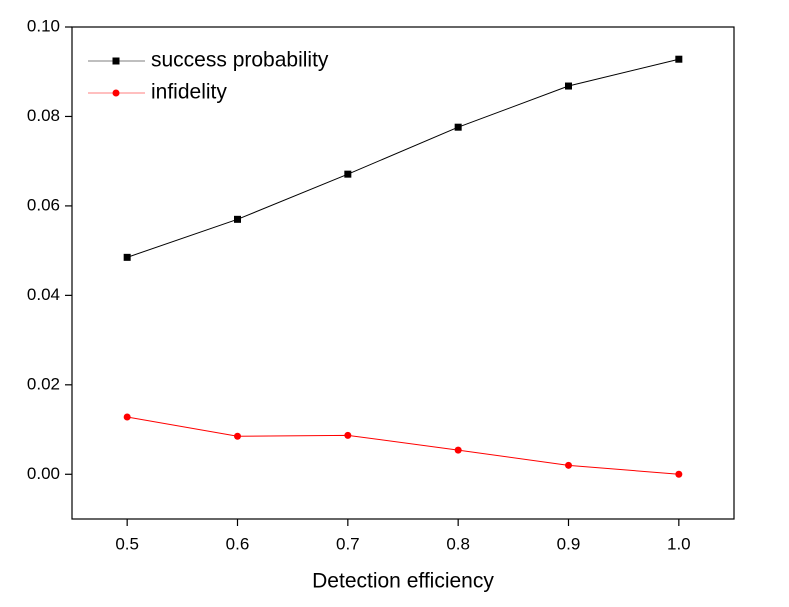  What do you see at coordinates (43, 473) in the screenshot?
I see `y-tick-label: 0.00` at bounding box center [43, 473].